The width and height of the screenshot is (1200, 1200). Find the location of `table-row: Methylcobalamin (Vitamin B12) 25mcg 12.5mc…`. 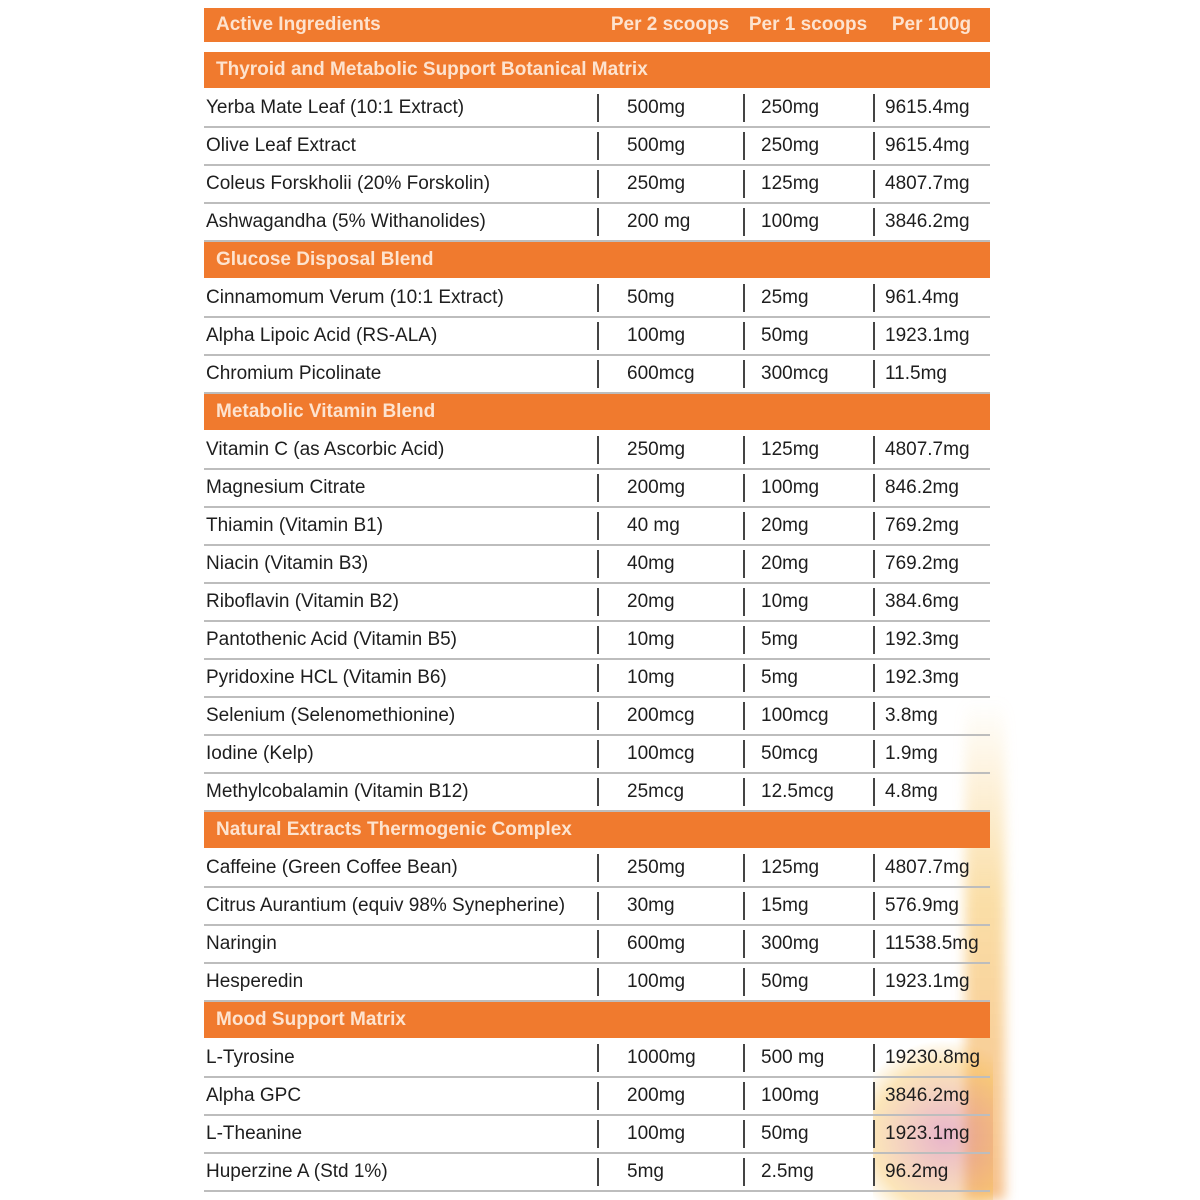

table-row: Methylcobalamin (Vitamin B12) 25mcg 12.5mc… is located at coordinates (597, 793).